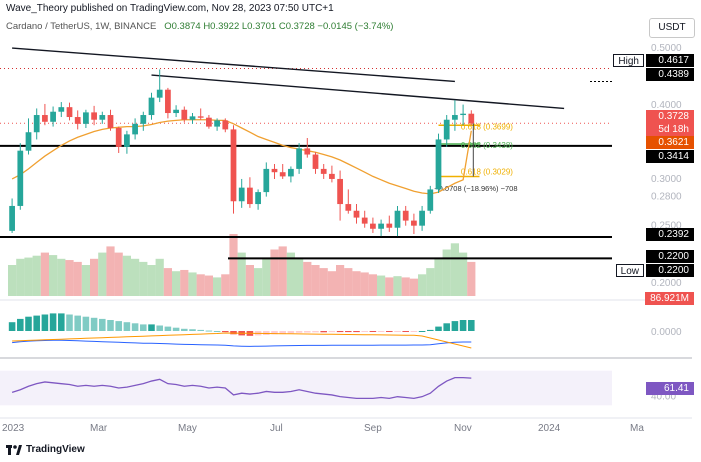  Describe the element at coordinates (629, 270) in the screenshot. I see `low-label: Low` at that location.